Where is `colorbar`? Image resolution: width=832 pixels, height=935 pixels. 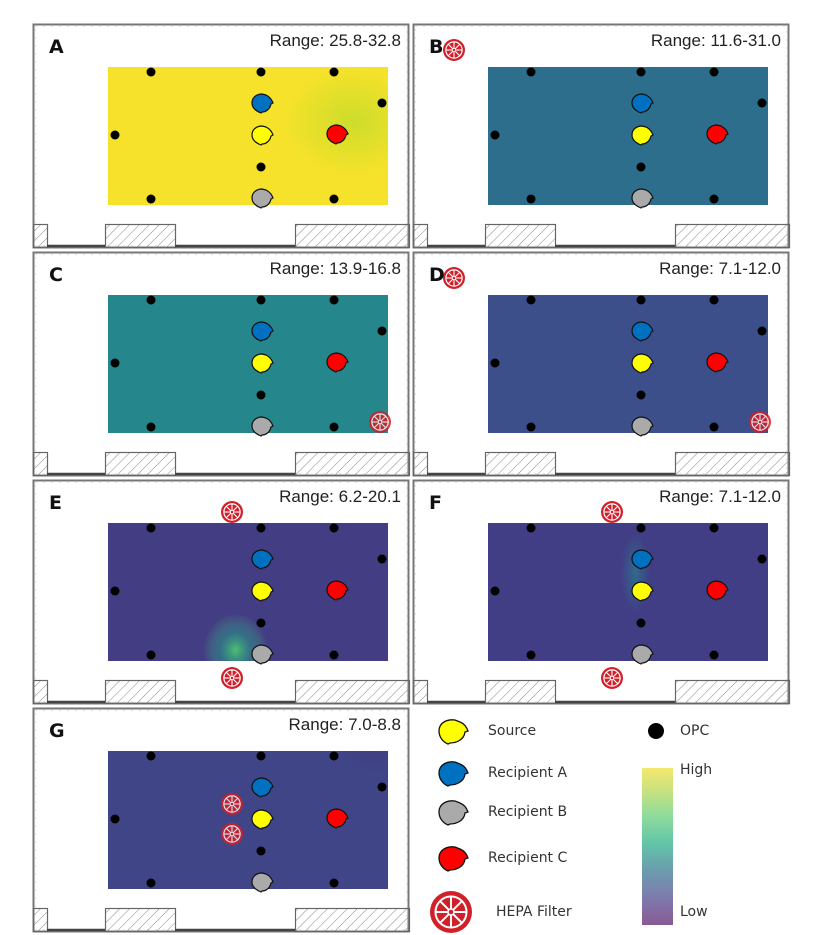
colorbar is located at coordinates (657, 846).